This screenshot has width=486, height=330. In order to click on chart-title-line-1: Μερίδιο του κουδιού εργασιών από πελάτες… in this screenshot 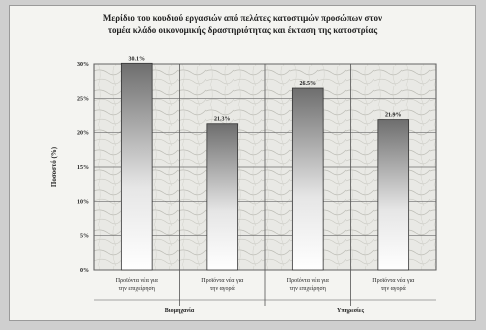, I will do `click(242, 18)`.